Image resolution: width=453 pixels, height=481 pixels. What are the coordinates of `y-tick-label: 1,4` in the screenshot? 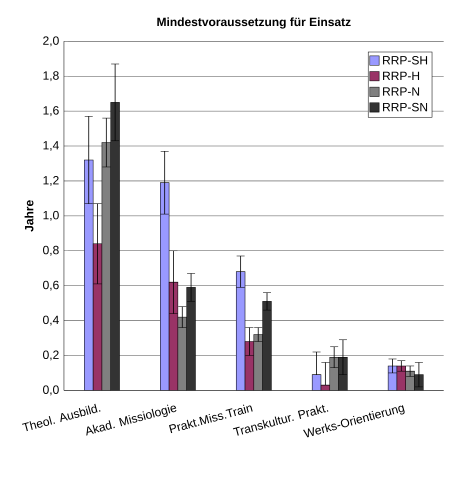 It's located at (51, 146).